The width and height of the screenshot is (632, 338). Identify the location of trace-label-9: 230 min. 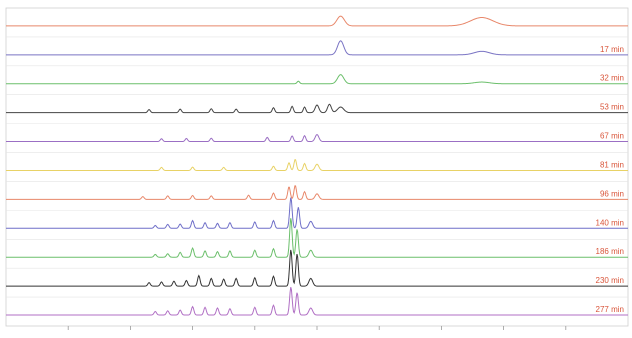
(610, 280).